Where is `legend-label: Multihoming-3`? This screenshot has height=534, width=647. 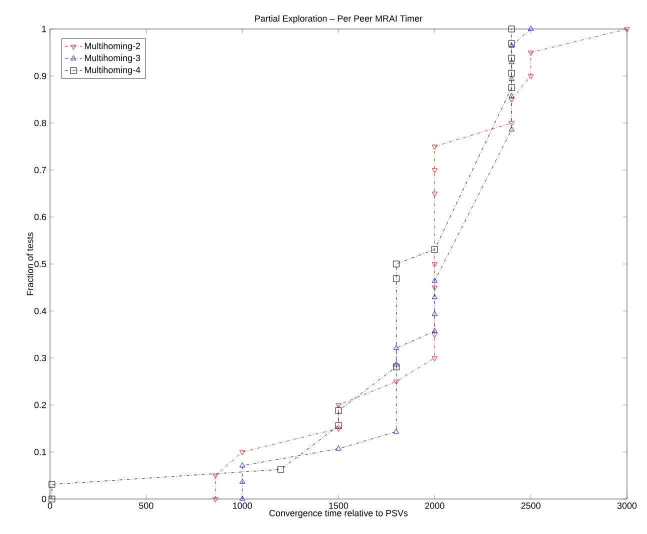 legend-label: Multihoming-3 is located at coordinates (112, 58).